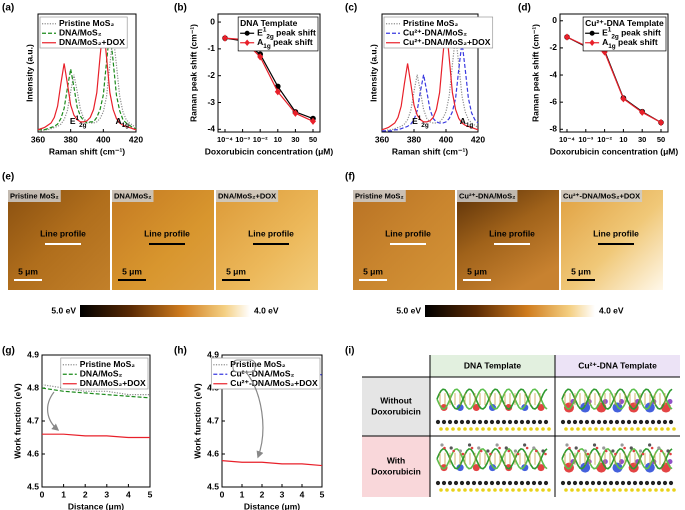  What do you see at coordinates (268, 23) in the screenshot?
I see `legend-title: DNA Template` at bounding box center [268, 23].